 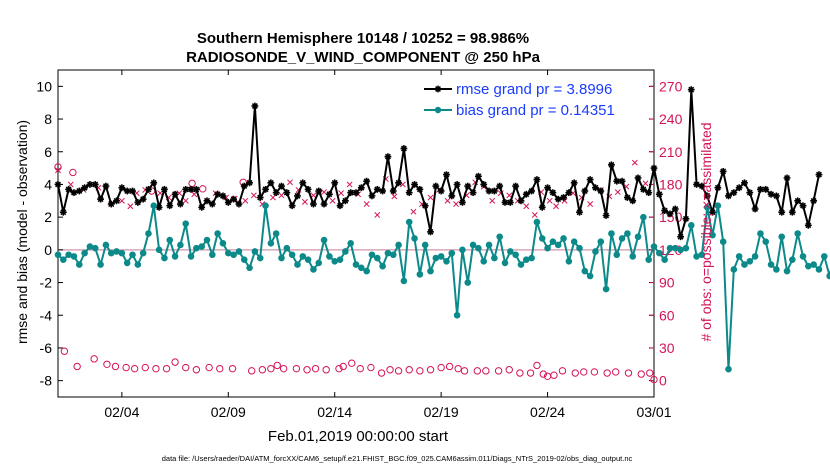 I want to click on chart-title-line2: RADIOSONDE_V_WIND_COMPONENT @ 250 hPa, so click(x=363, y=57).